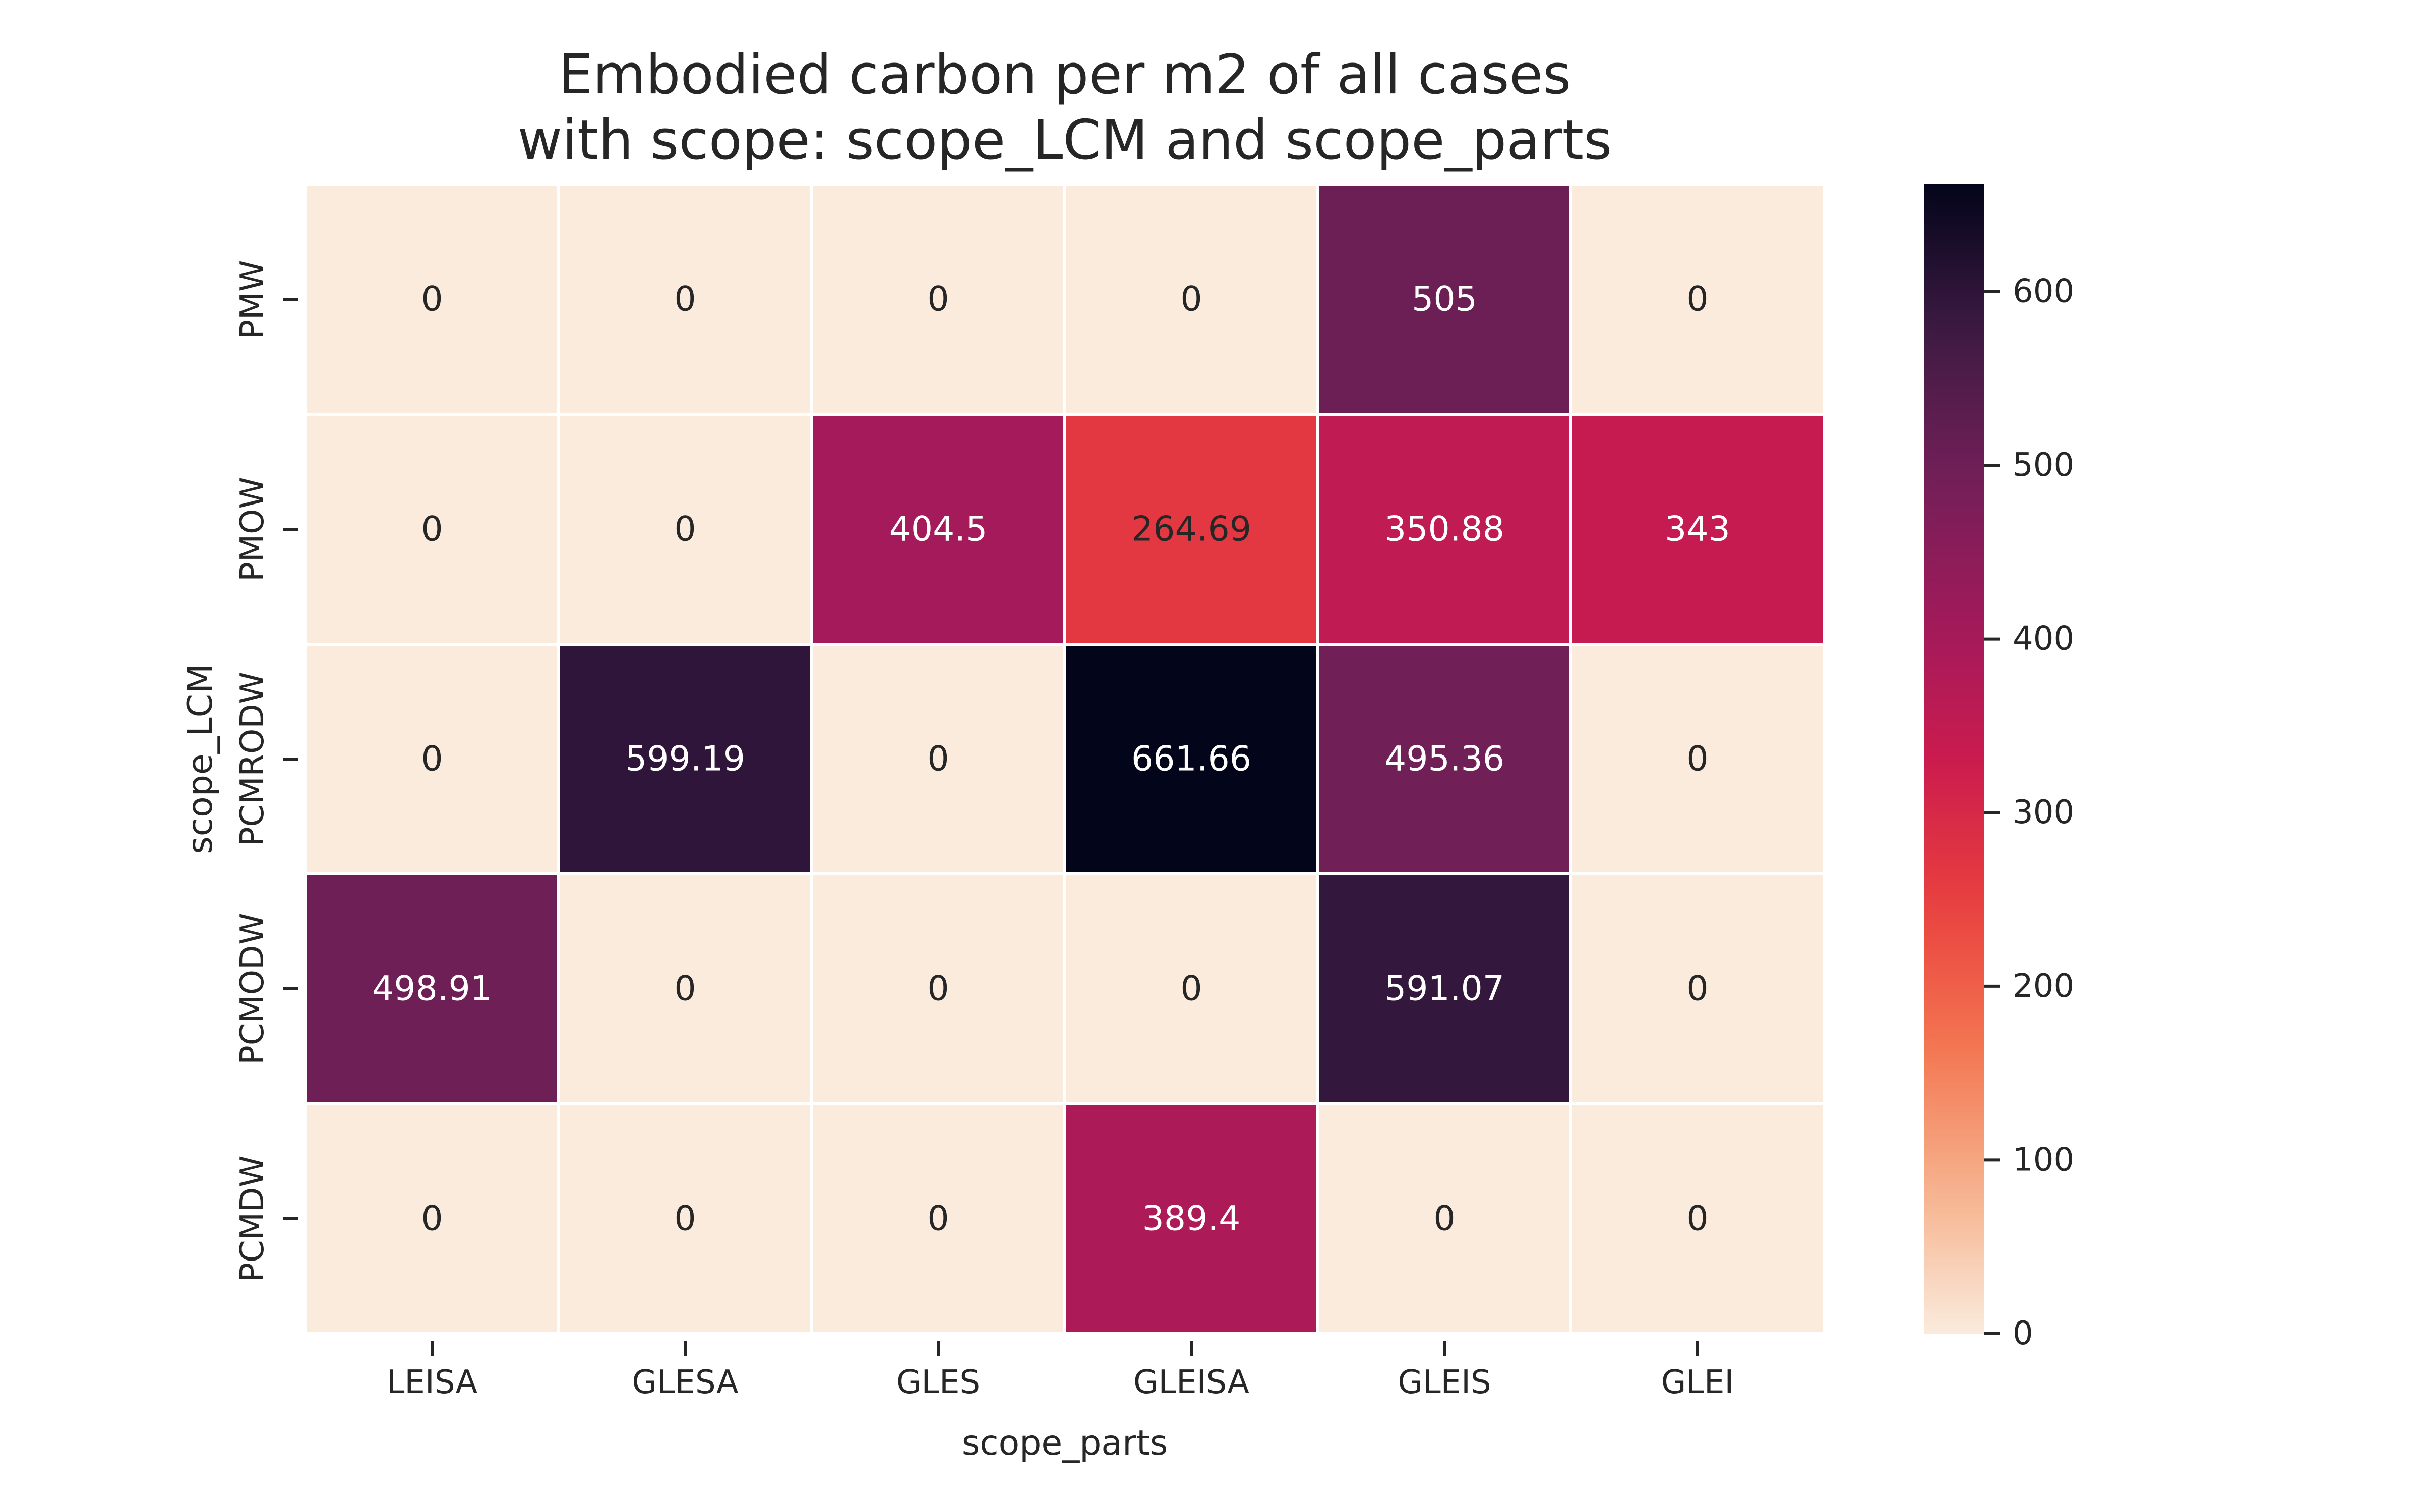 Image resolution: width=2420 pixels, height=1512 pixels. Describe the element at coordinates (252, 988) in the screenshot. I see `y-tick-label: PCMODW` at that location.